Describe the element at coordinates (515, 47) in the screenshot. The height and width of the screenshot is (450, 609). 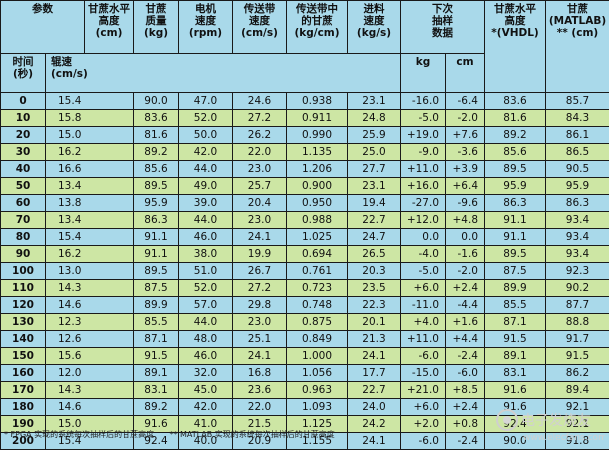
I see `header-vhdl: 甘蔗水平 高度 *(VHDL)` at that location.